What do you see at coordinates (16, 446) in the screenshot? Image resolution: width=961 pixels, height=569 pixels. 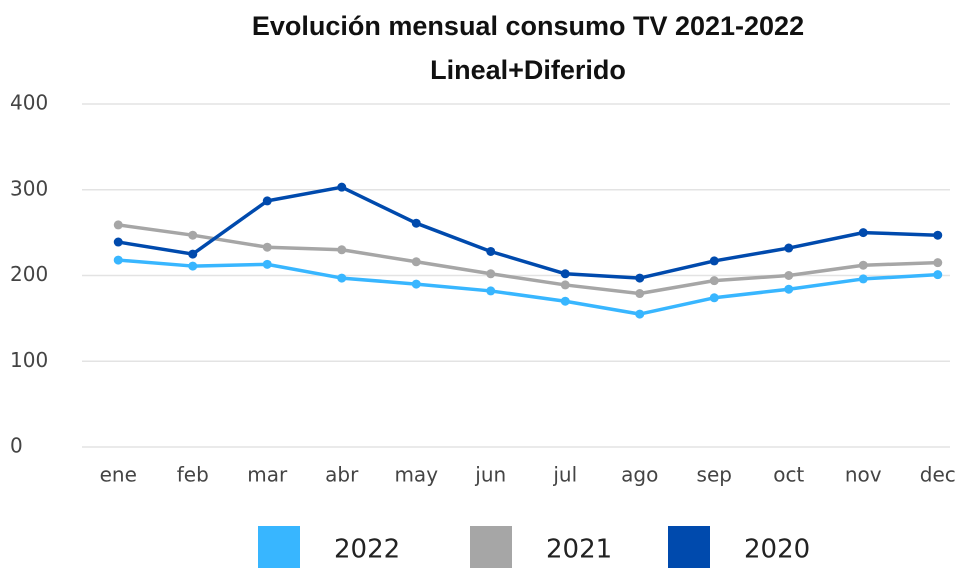 I see `y-tick-label: 0` at bounding box center [16, 446].